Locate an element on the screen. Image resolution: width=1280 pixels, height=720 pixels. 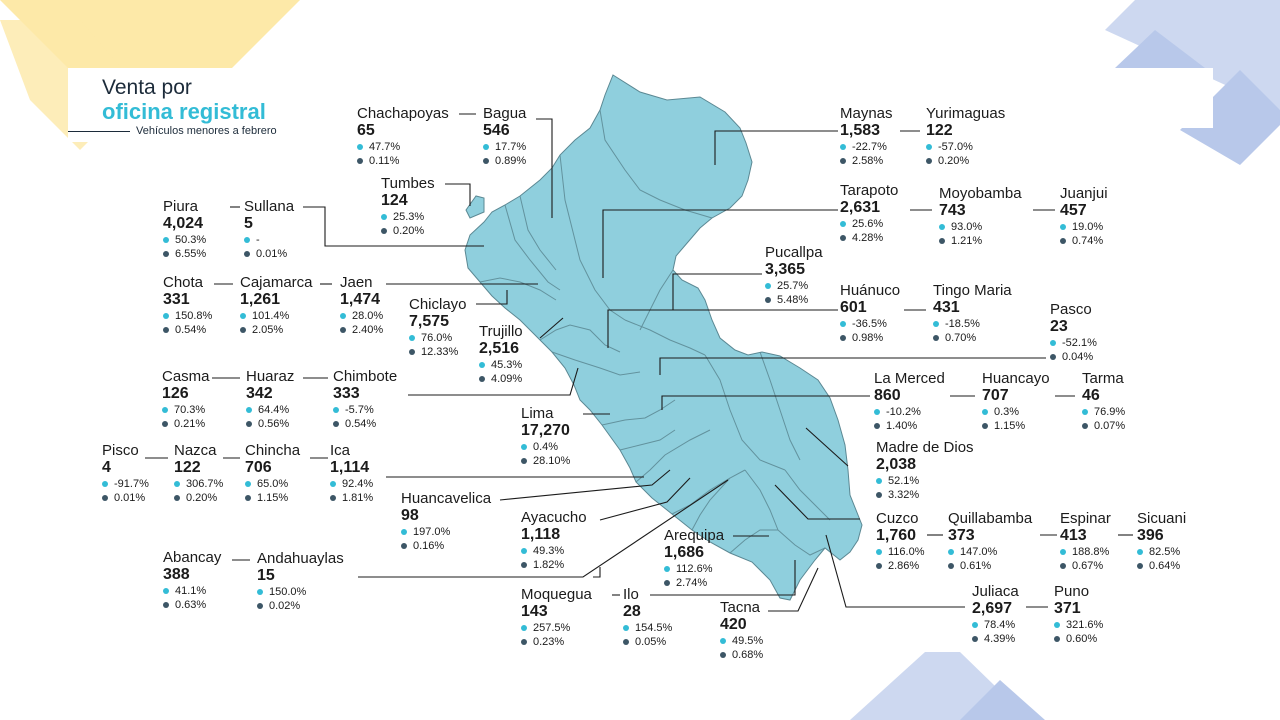
tumbes-tip is located at coordinates (475, 207).